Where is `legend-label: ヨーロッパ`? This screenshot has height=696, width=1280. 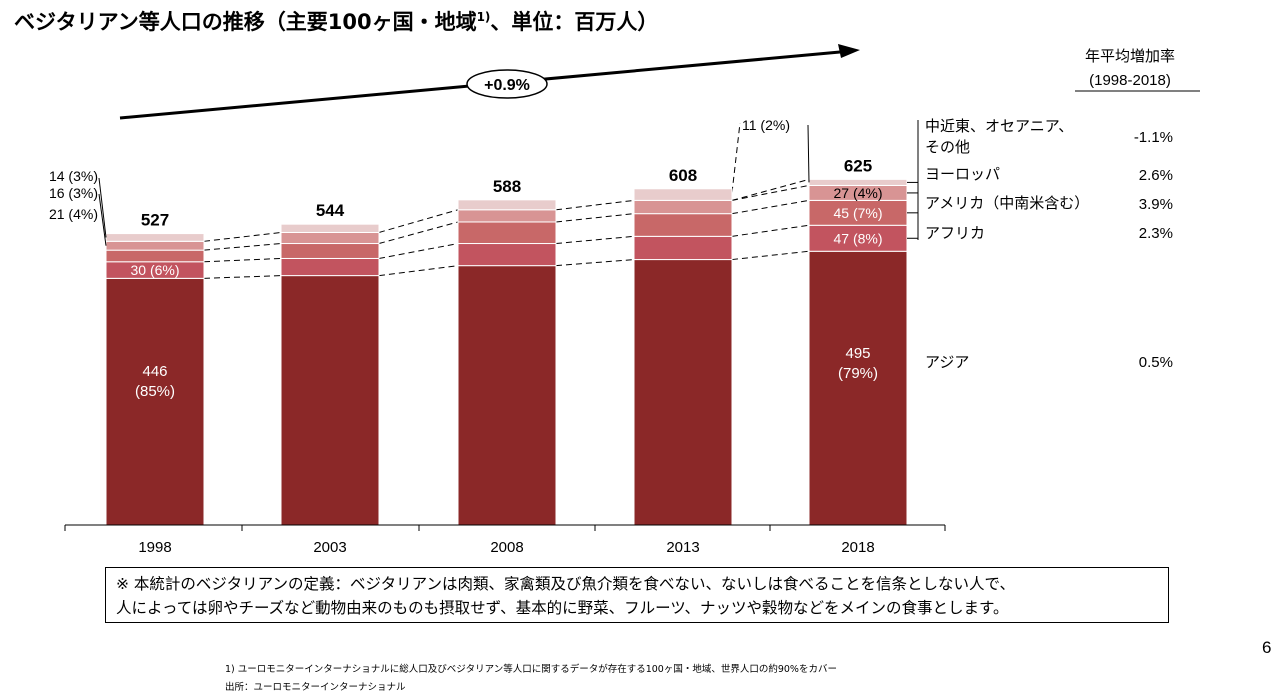 legend-label: ヨーロッパ is located at coordinates (962, 174).